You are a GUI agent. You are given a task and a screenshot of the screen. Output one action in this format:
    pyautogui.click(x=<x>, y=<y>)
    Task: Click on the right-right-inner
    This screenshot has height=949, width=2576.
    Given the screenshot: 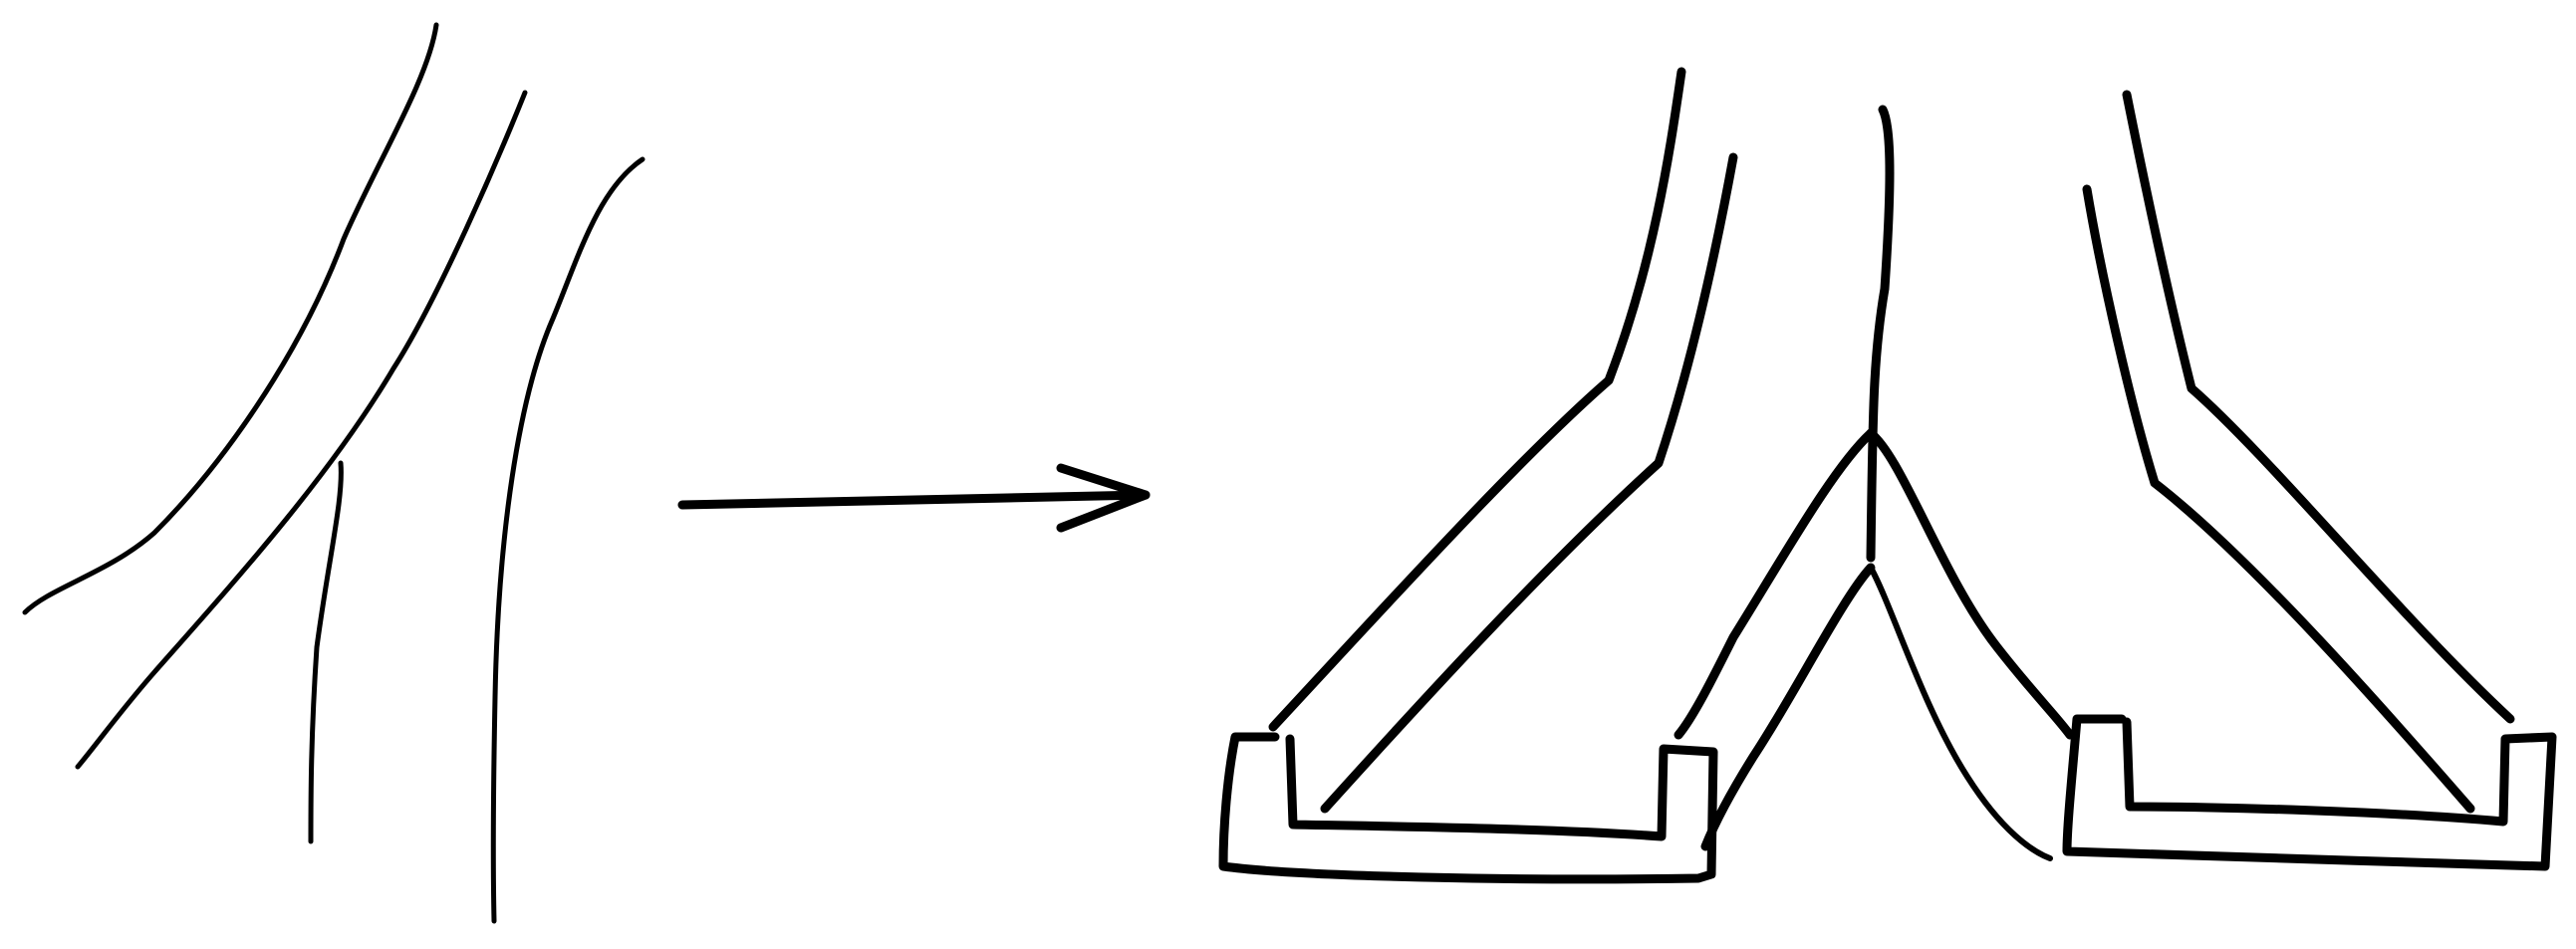 What is the action you would take?
    pyautogui.click(x=2278, y=499)
    